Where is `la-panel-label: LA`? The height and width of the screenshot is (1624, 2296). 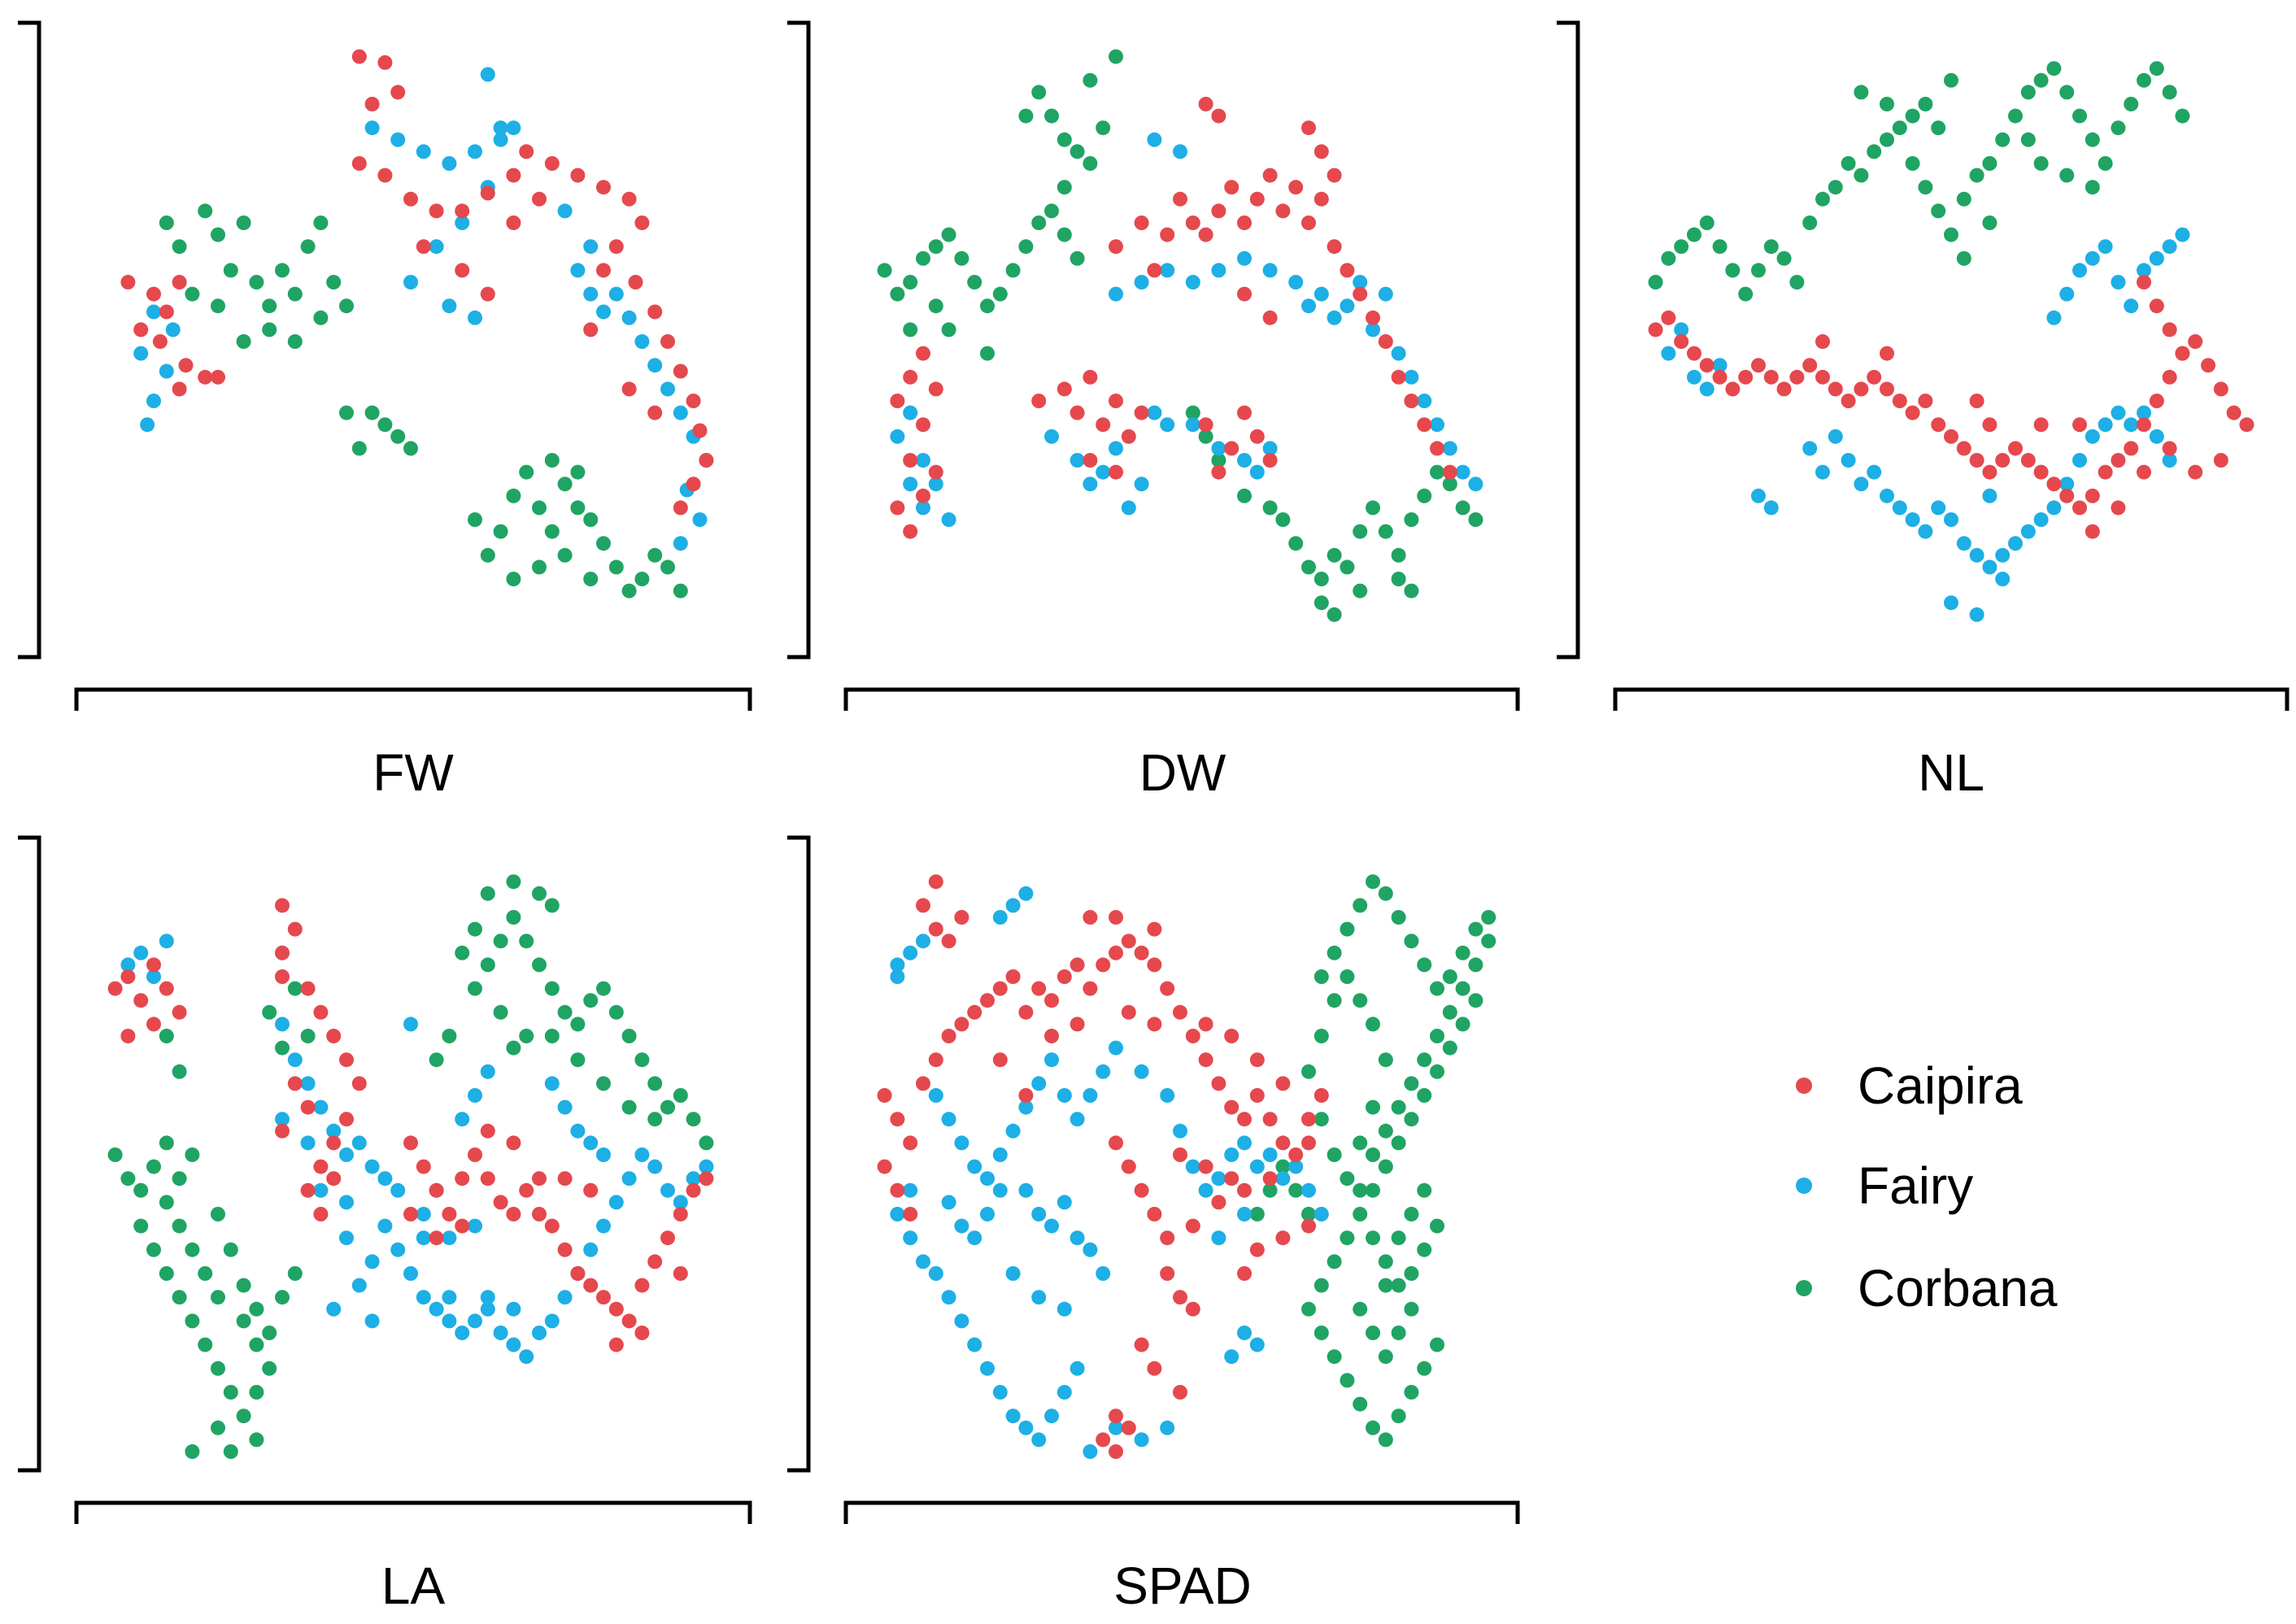
la-panel-label: LA is located at coordinates (413, 1586).